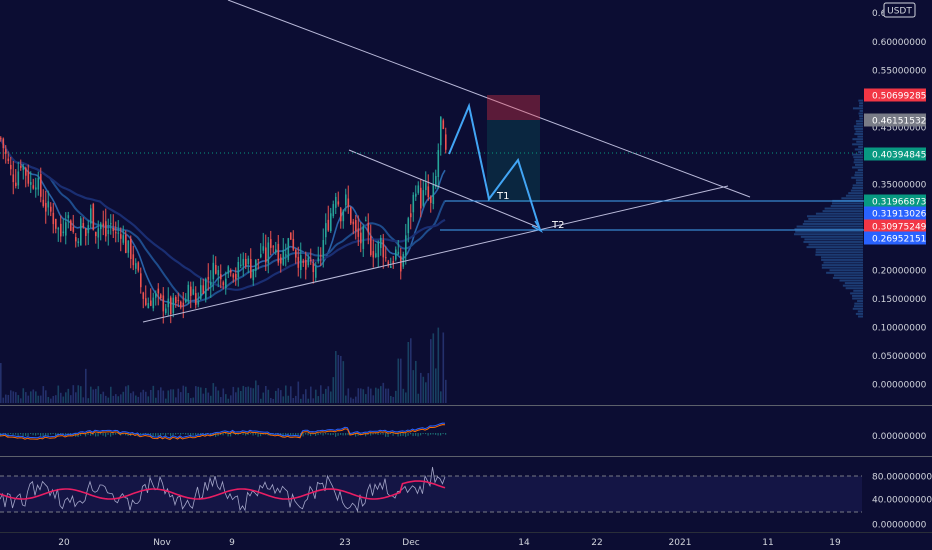 The image size is (932, 550). Describe the element at coordinates (494, 166) in the screenshot. I see `projection-path` at that location.